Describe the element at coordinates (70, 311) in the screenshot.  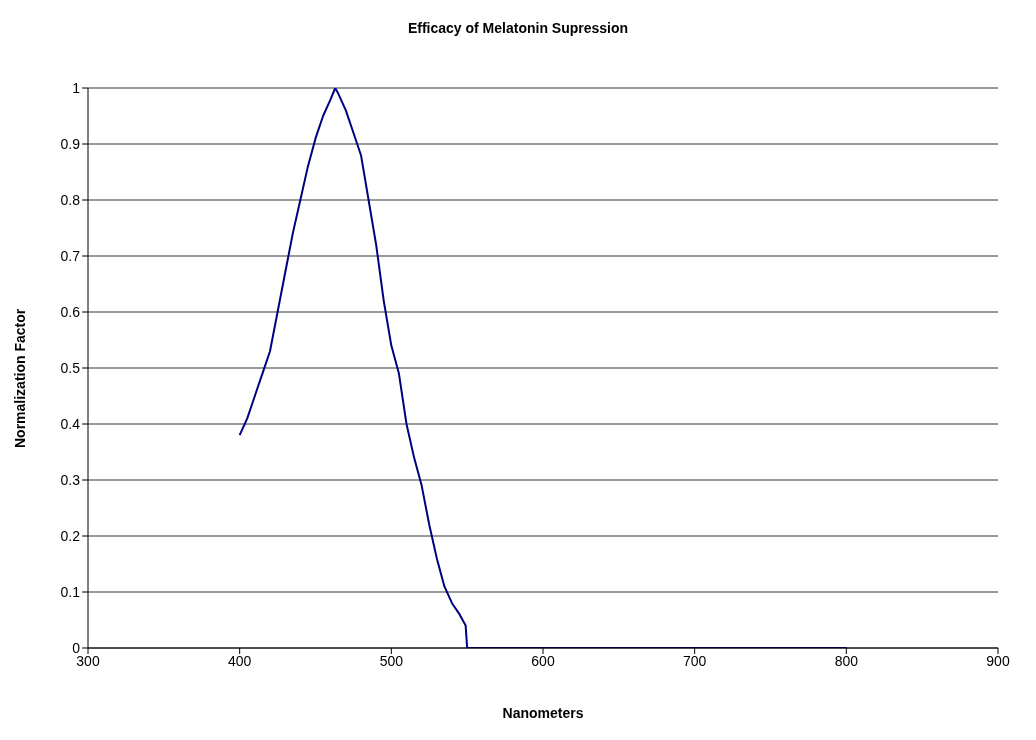
I see `y-tick-label: 0.6` at that location.